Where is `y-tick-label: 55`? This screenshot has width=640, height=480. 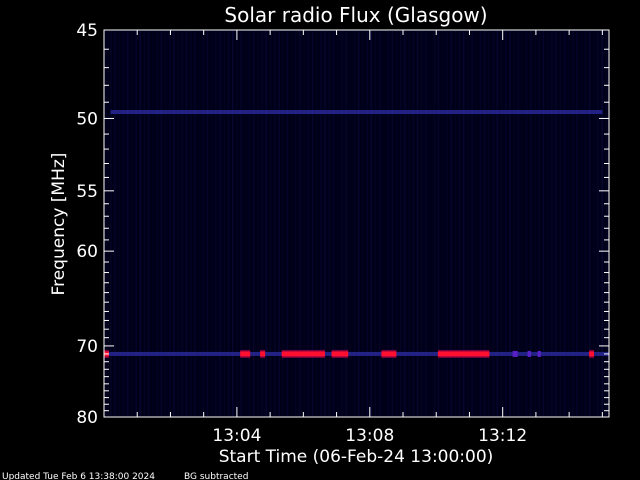 y-tick-label: 55 is located at coordinates (87, 192).